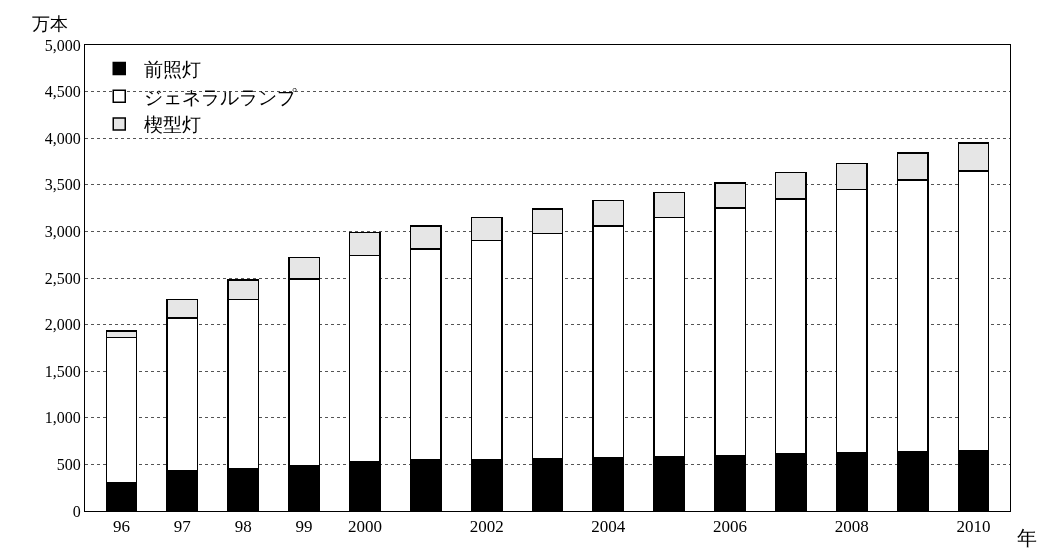 This screenshot has height=556, width=1060. I want to click on x-tick-label: 99, so click(304, 527).